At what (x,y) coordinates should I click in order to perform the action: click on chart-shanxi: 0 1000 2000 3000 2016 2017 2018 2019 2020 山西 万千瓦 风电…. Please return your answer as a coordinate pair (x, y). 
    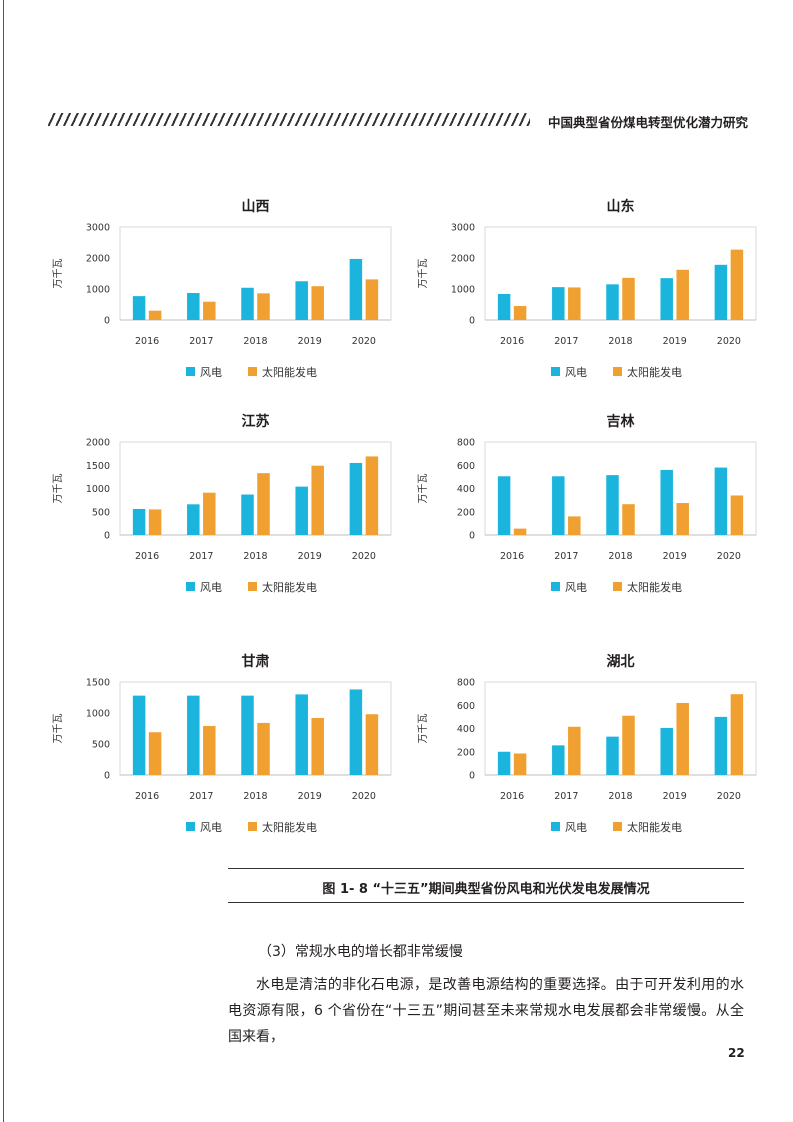
    Looking at the image, I should click on (220, 290).